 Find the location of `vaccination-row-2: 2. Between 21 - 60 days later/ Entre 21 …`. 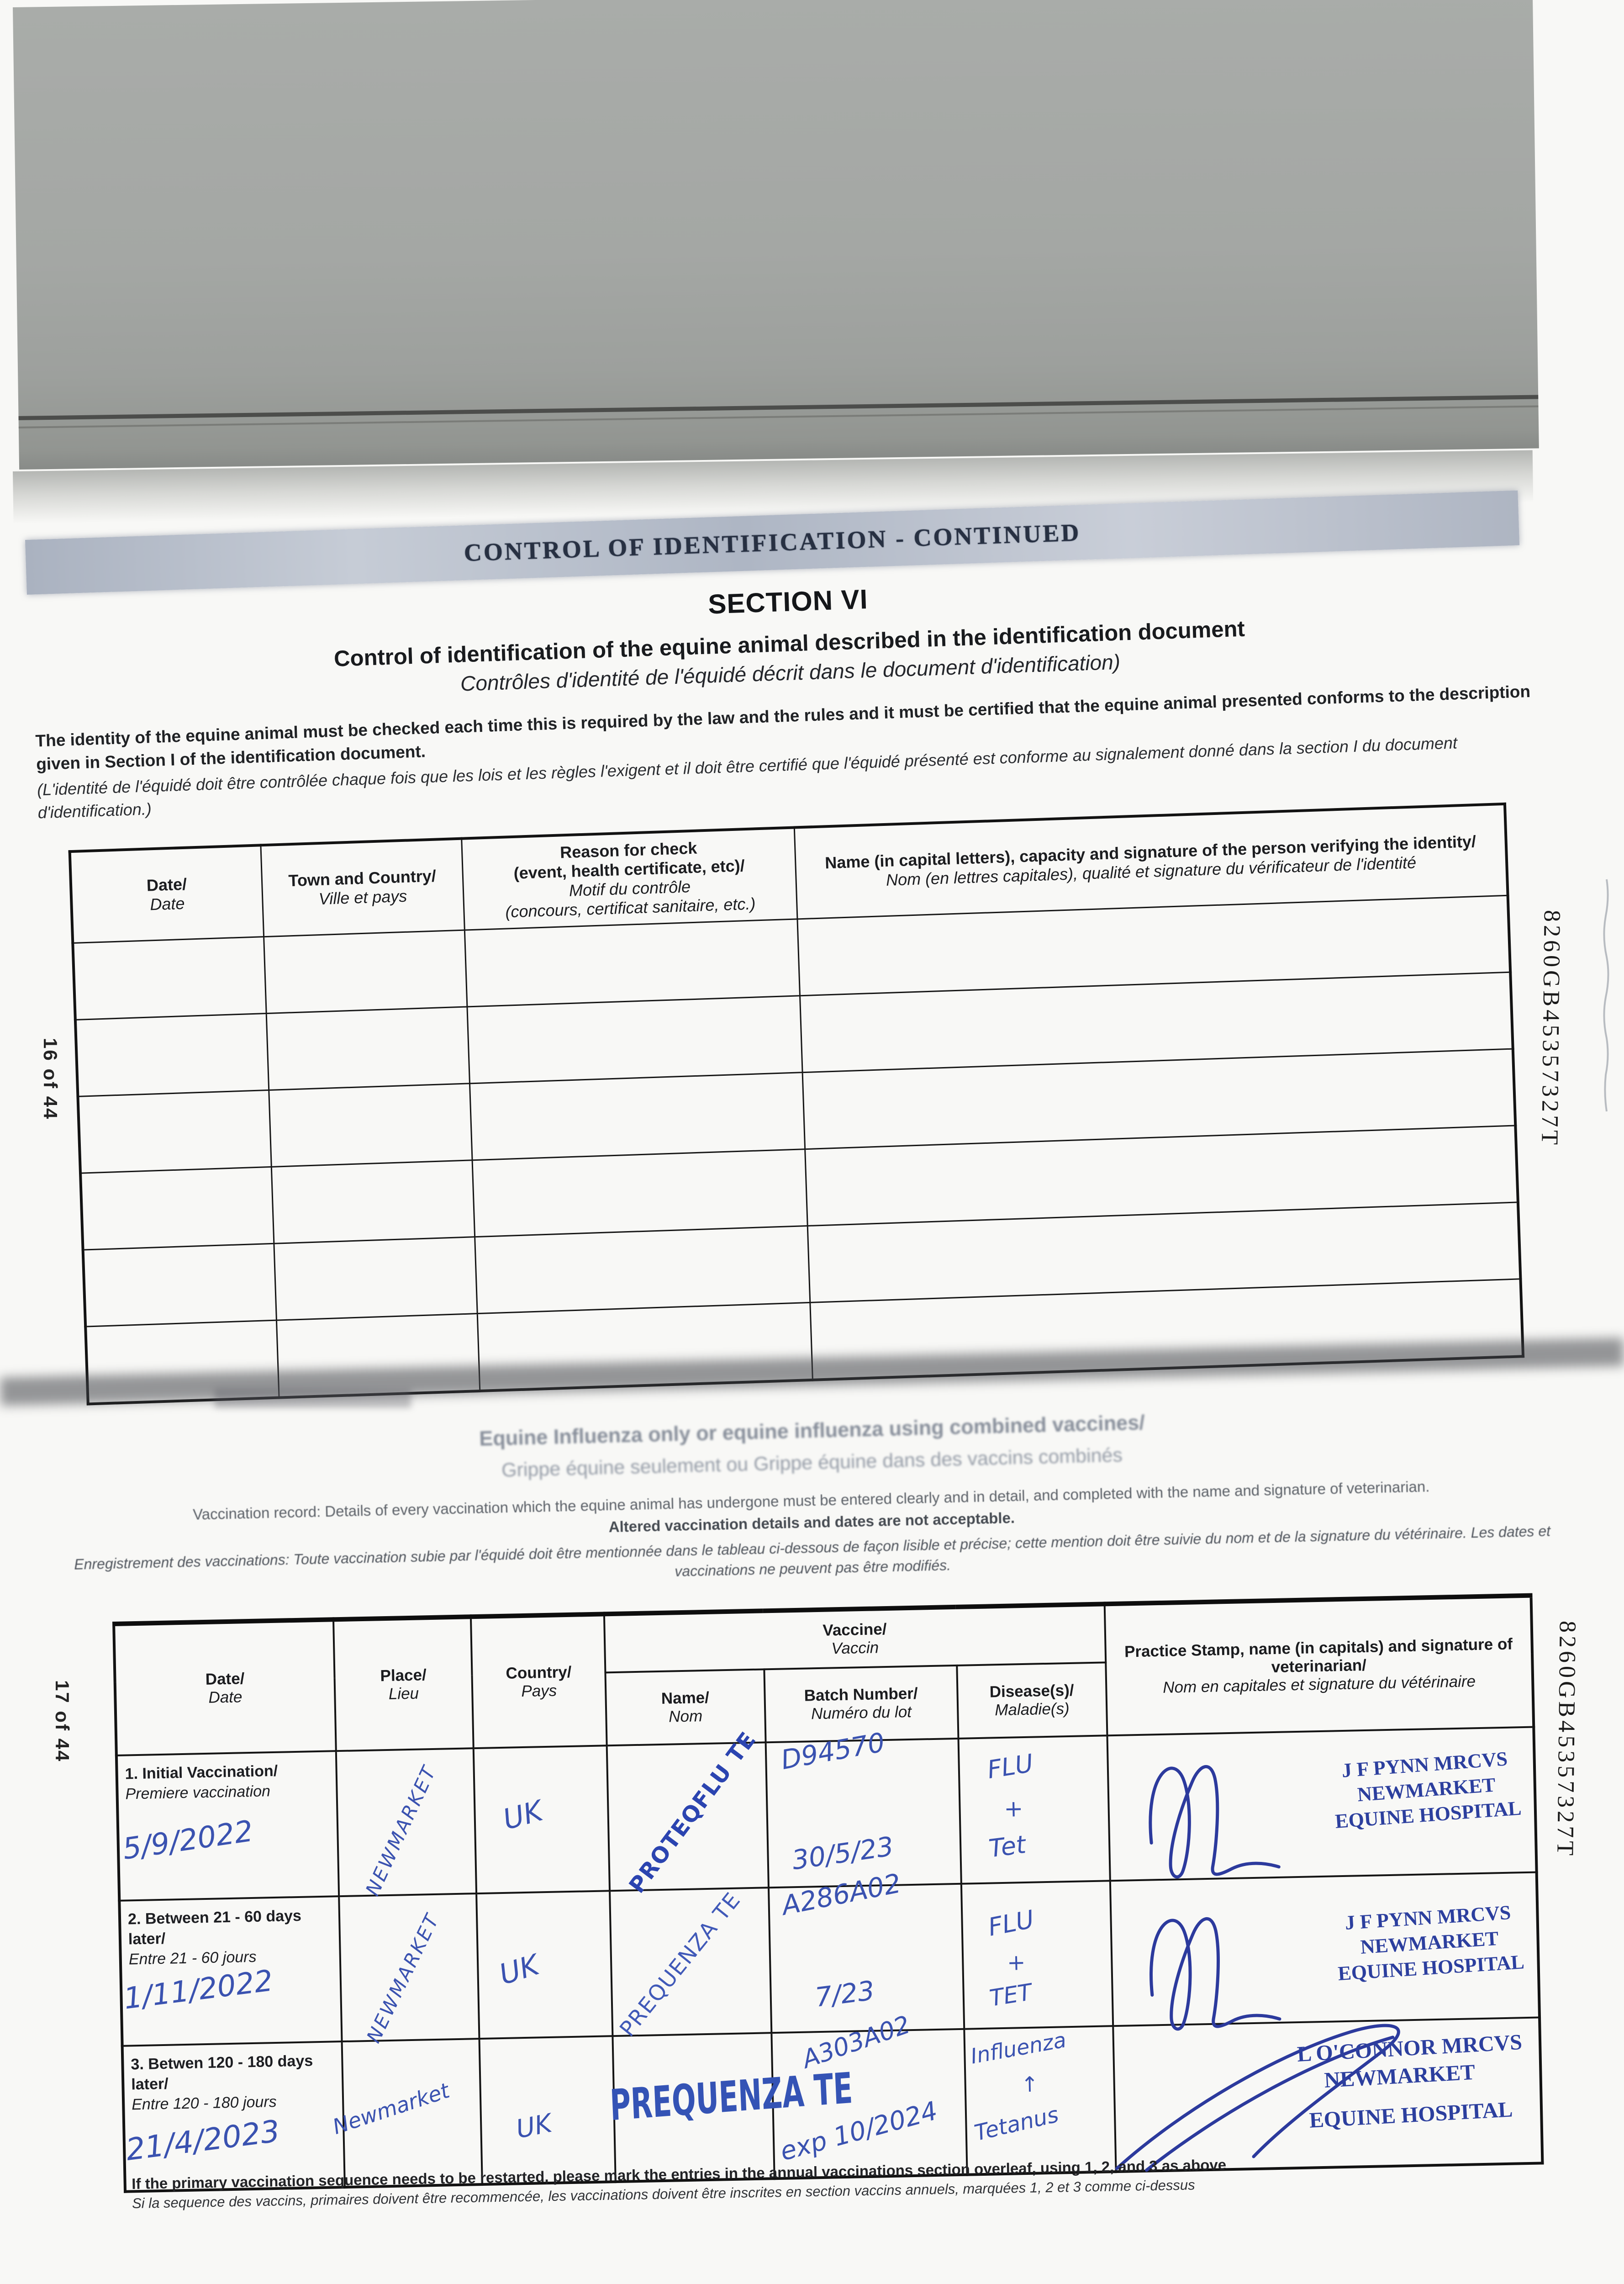

vaccination-row-2: 2. Between 21 - 60 days later/ Entre 21 … is located at coordinates (829, 1956).